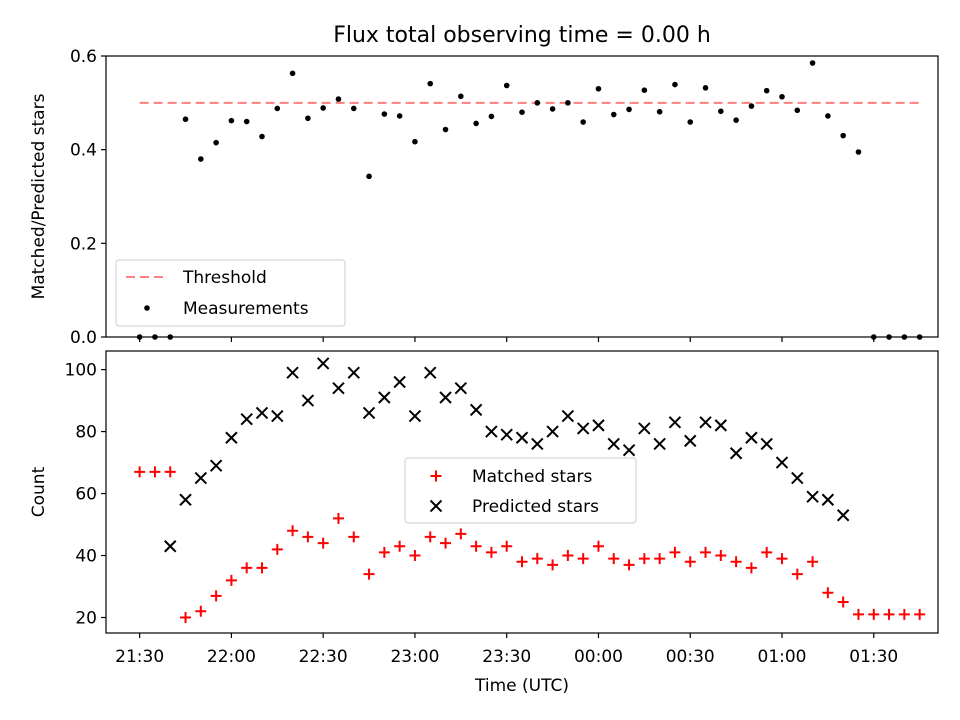 The image size is (960, 720). I want to click on x-tick-label: 22:00, so click(231, 657).